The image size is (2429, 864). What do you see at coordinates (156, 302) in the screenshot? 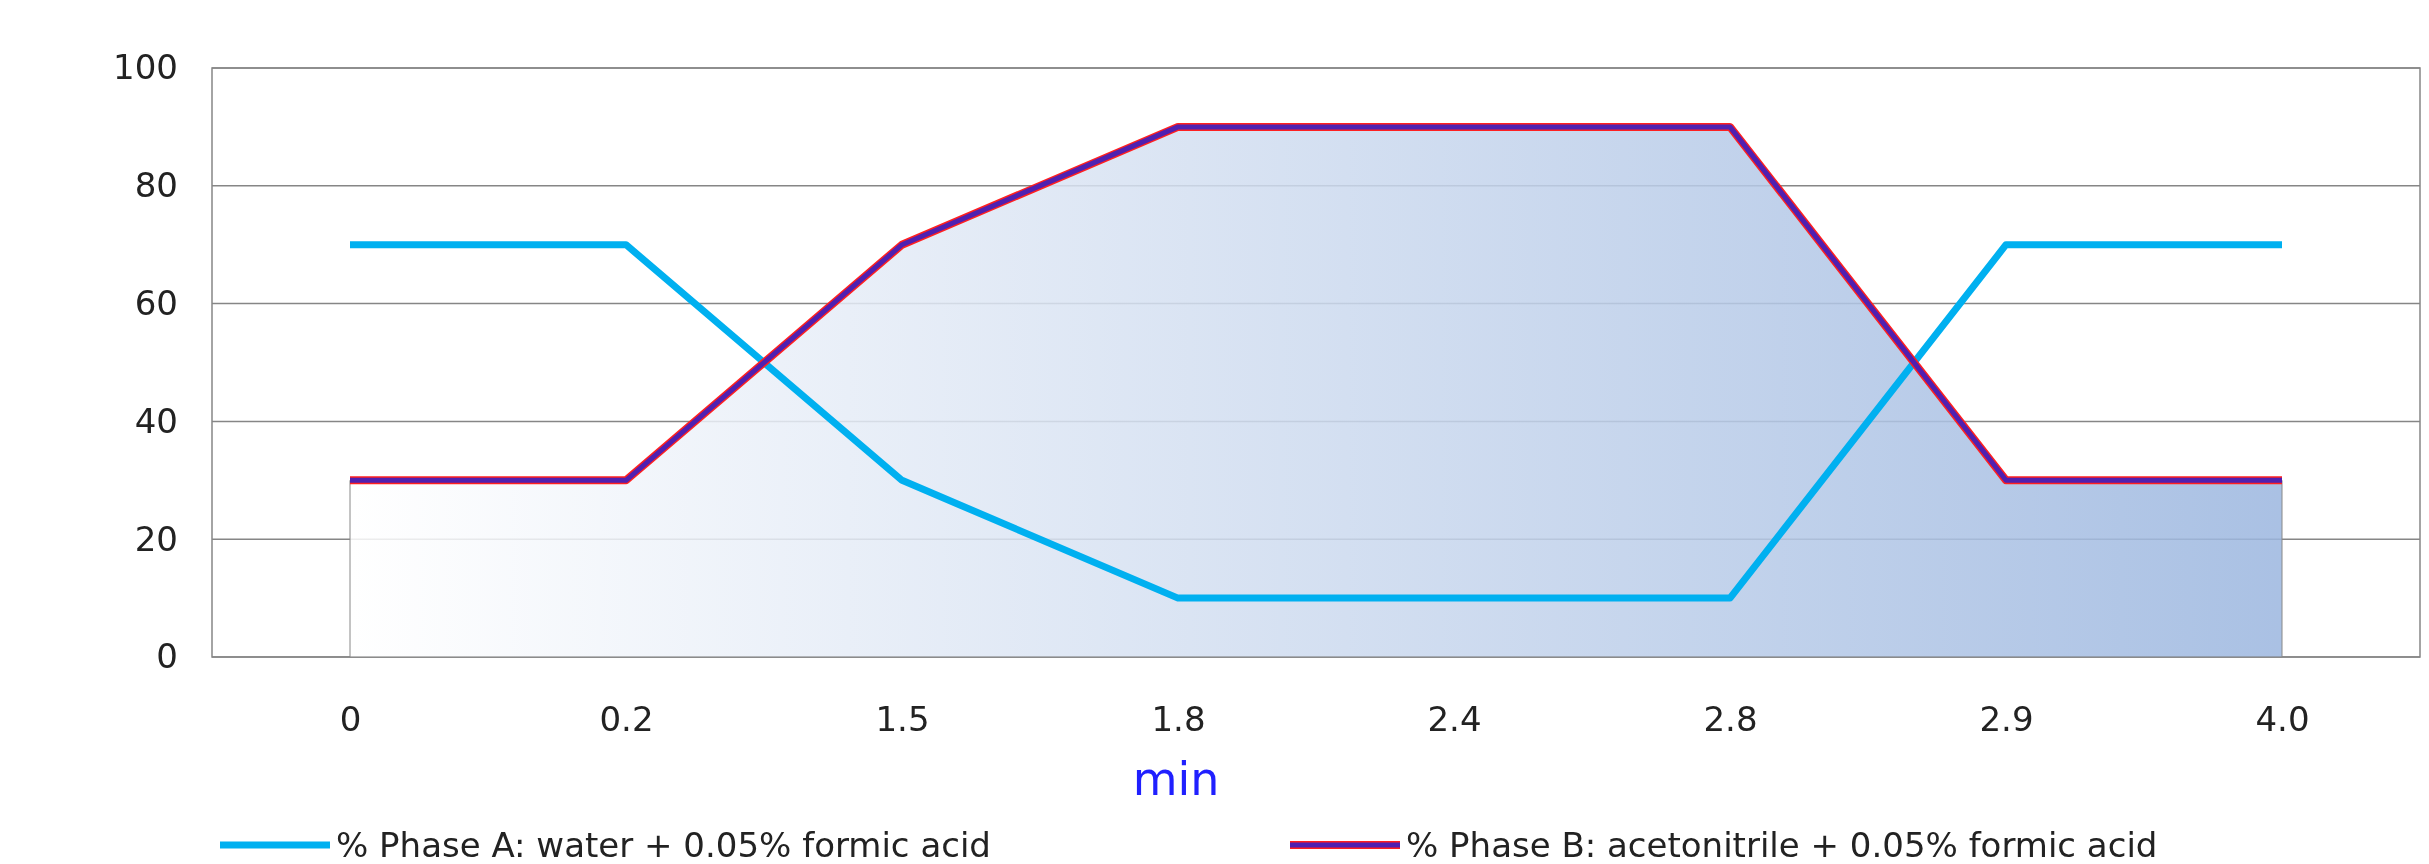
I see `y-tick-label: 60` at bounding box center [156, 302].